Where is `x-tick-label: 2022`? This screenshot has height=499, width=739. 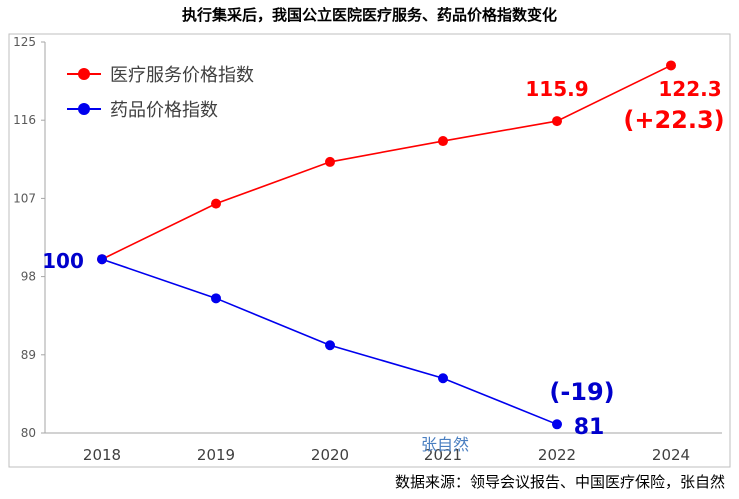
x-tick-label: 2022 is located at coordinates (557, 455).